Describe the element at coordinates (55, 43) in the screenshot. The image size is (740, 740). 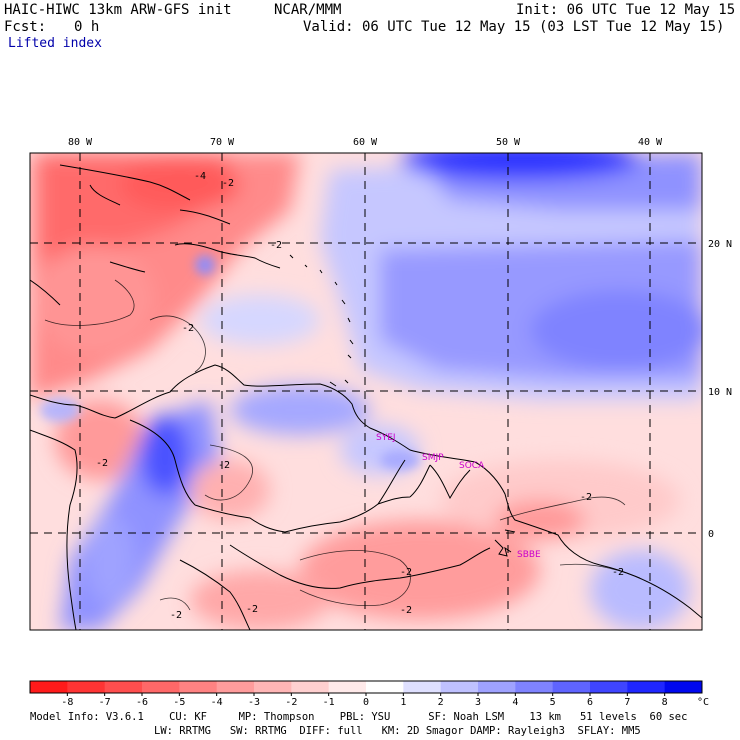
I see `field-name: Lifted index` at that location.